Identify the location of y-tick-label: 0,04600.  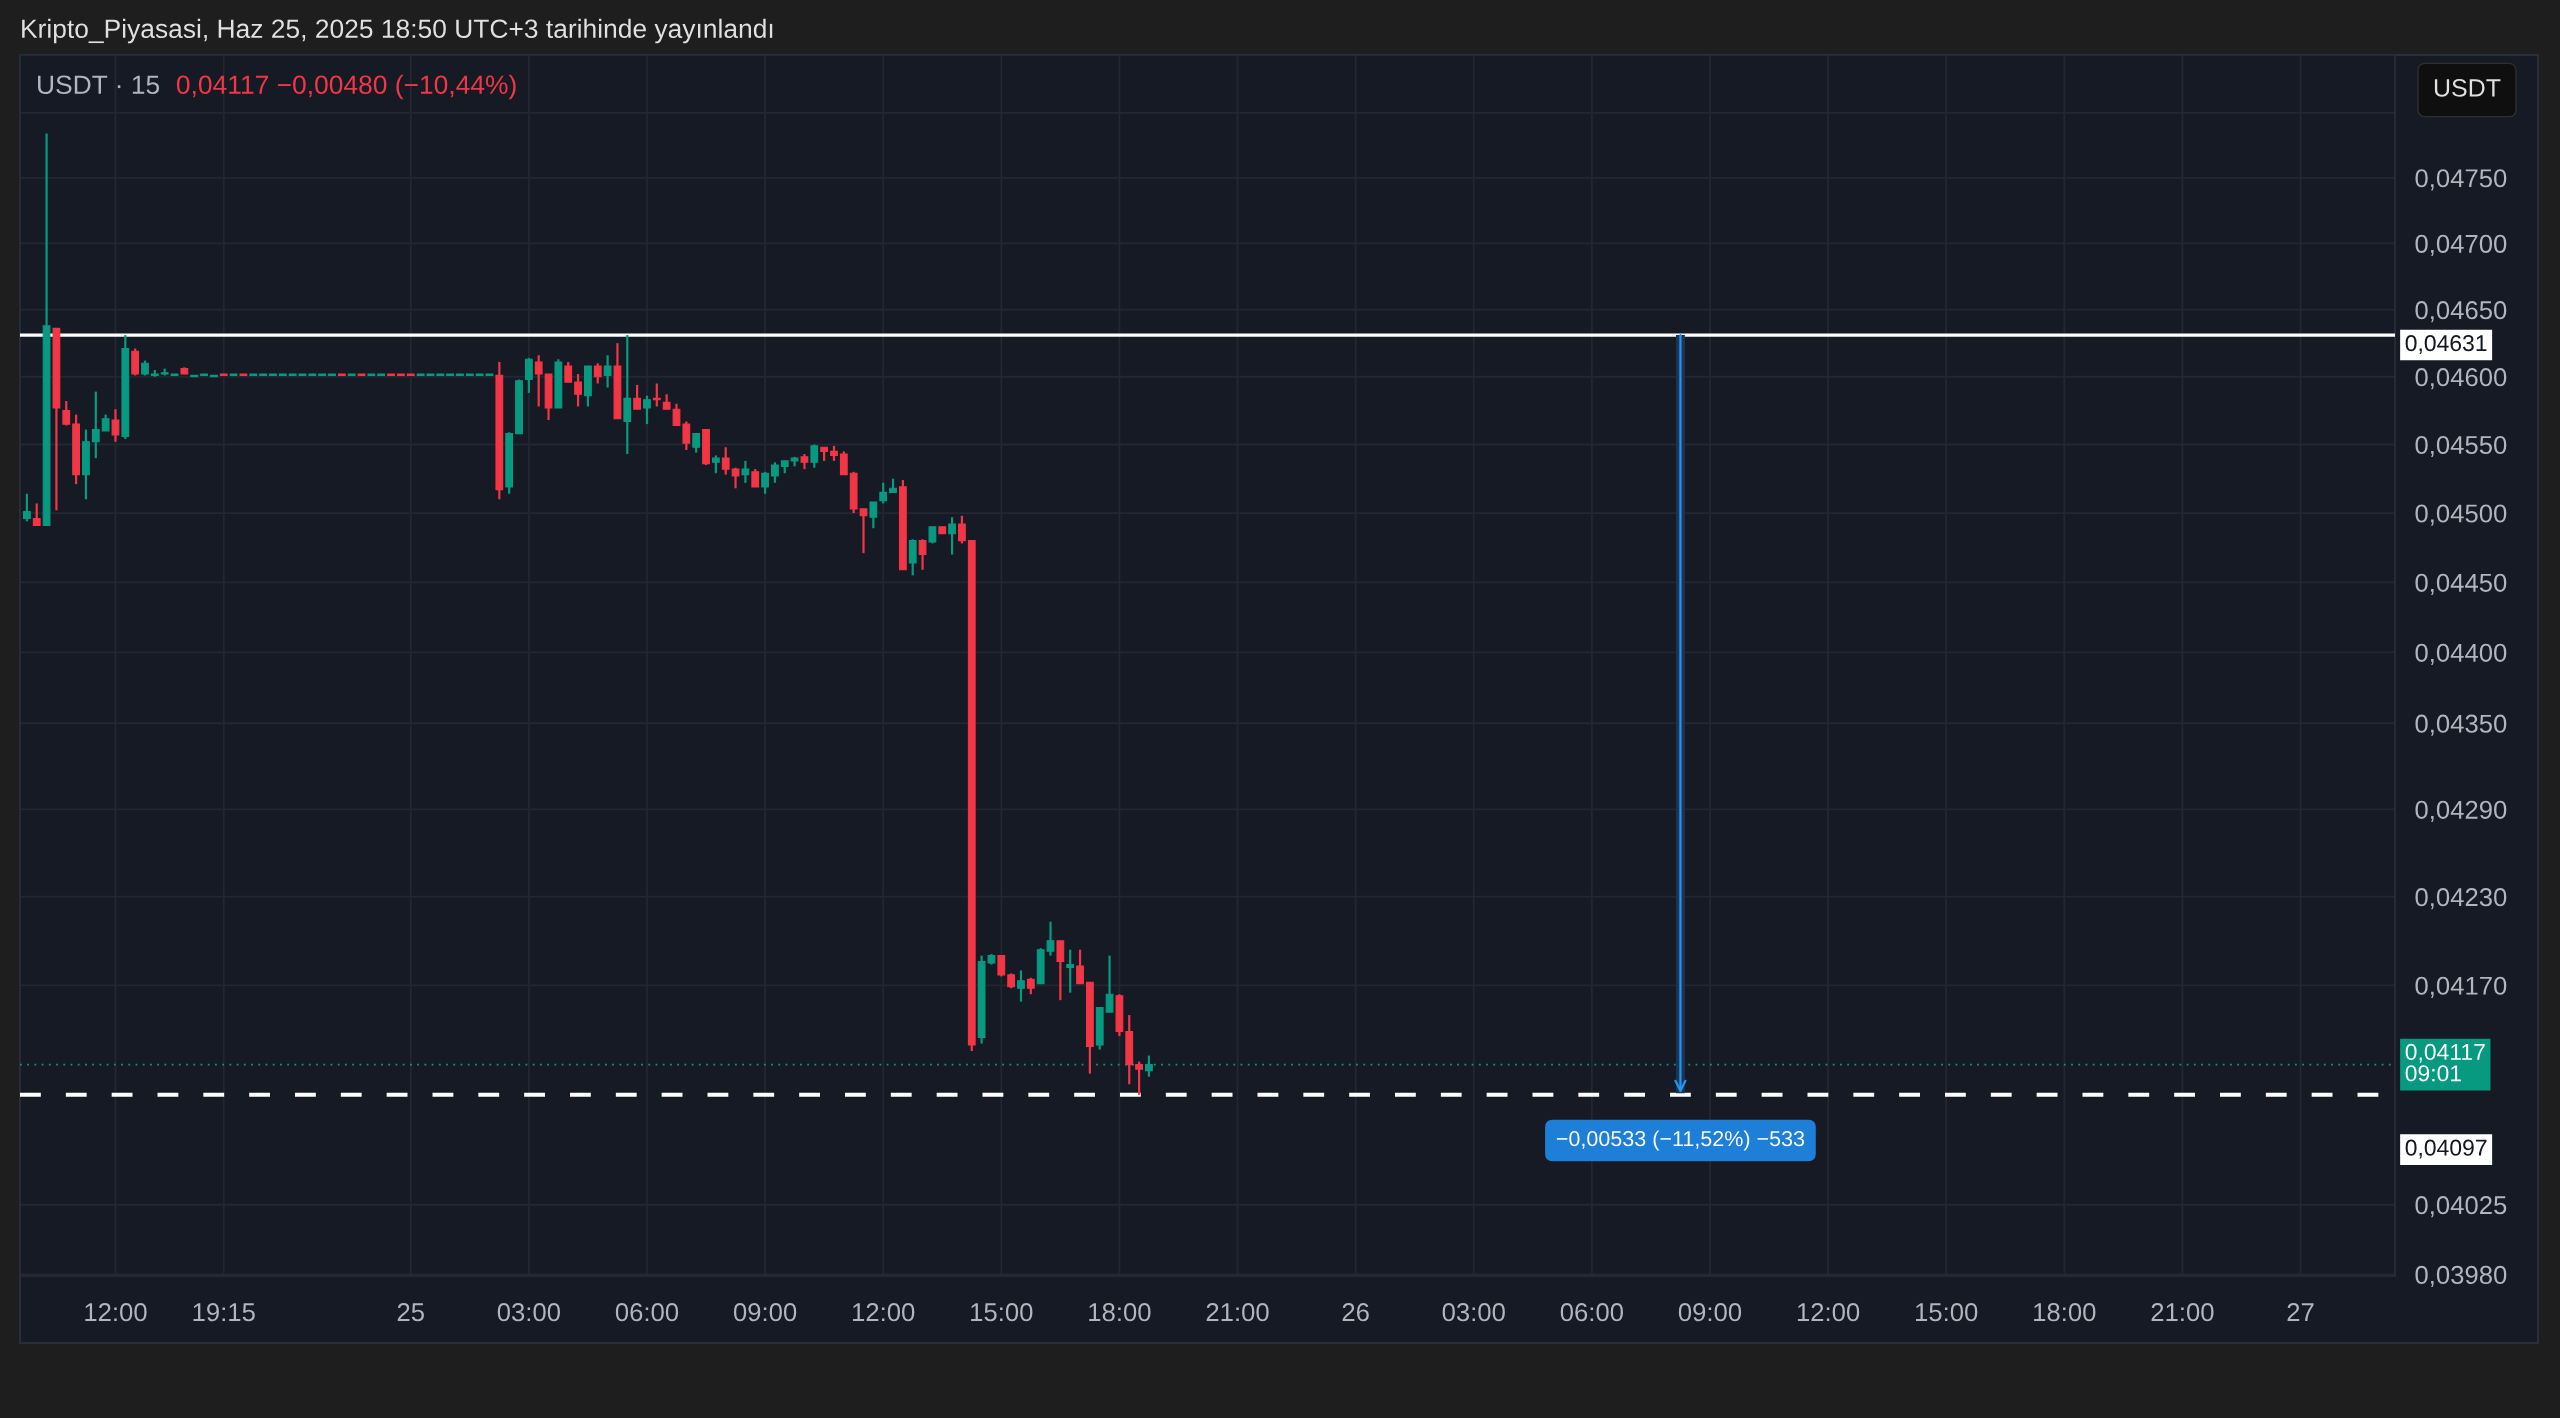
(2461, 379).